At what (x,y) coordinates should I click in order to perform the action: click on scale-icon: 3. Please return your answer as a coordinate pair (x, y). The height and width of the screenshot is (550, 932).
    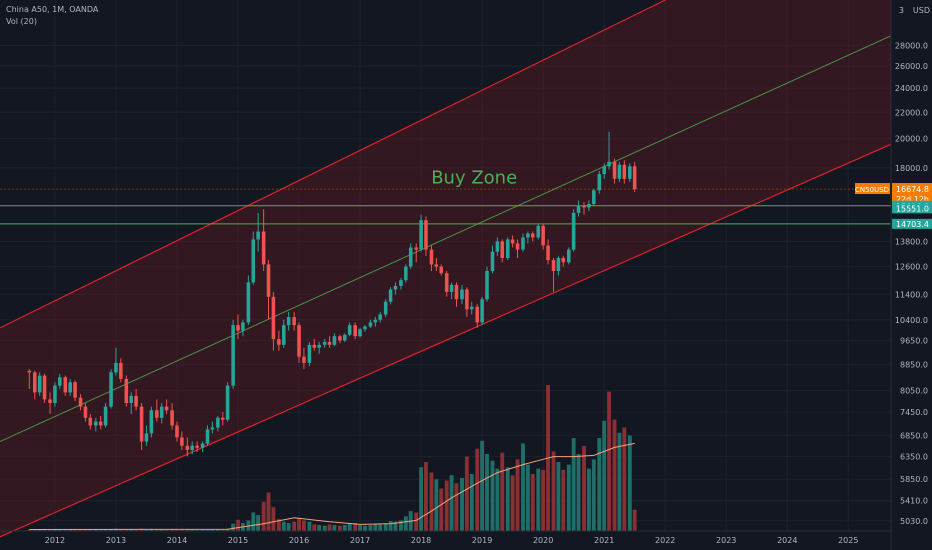
    Looking at the image, I should click on (901, 10).